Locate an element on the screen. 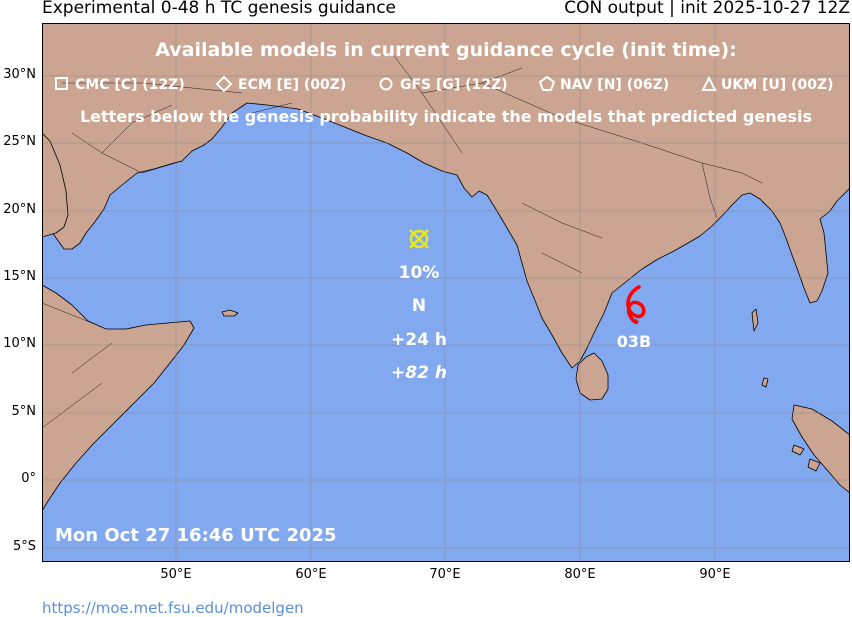 The image size is (852, 617). legend-model-ukm: UKM [U] (00Z) is located at coordinates (777, 85).